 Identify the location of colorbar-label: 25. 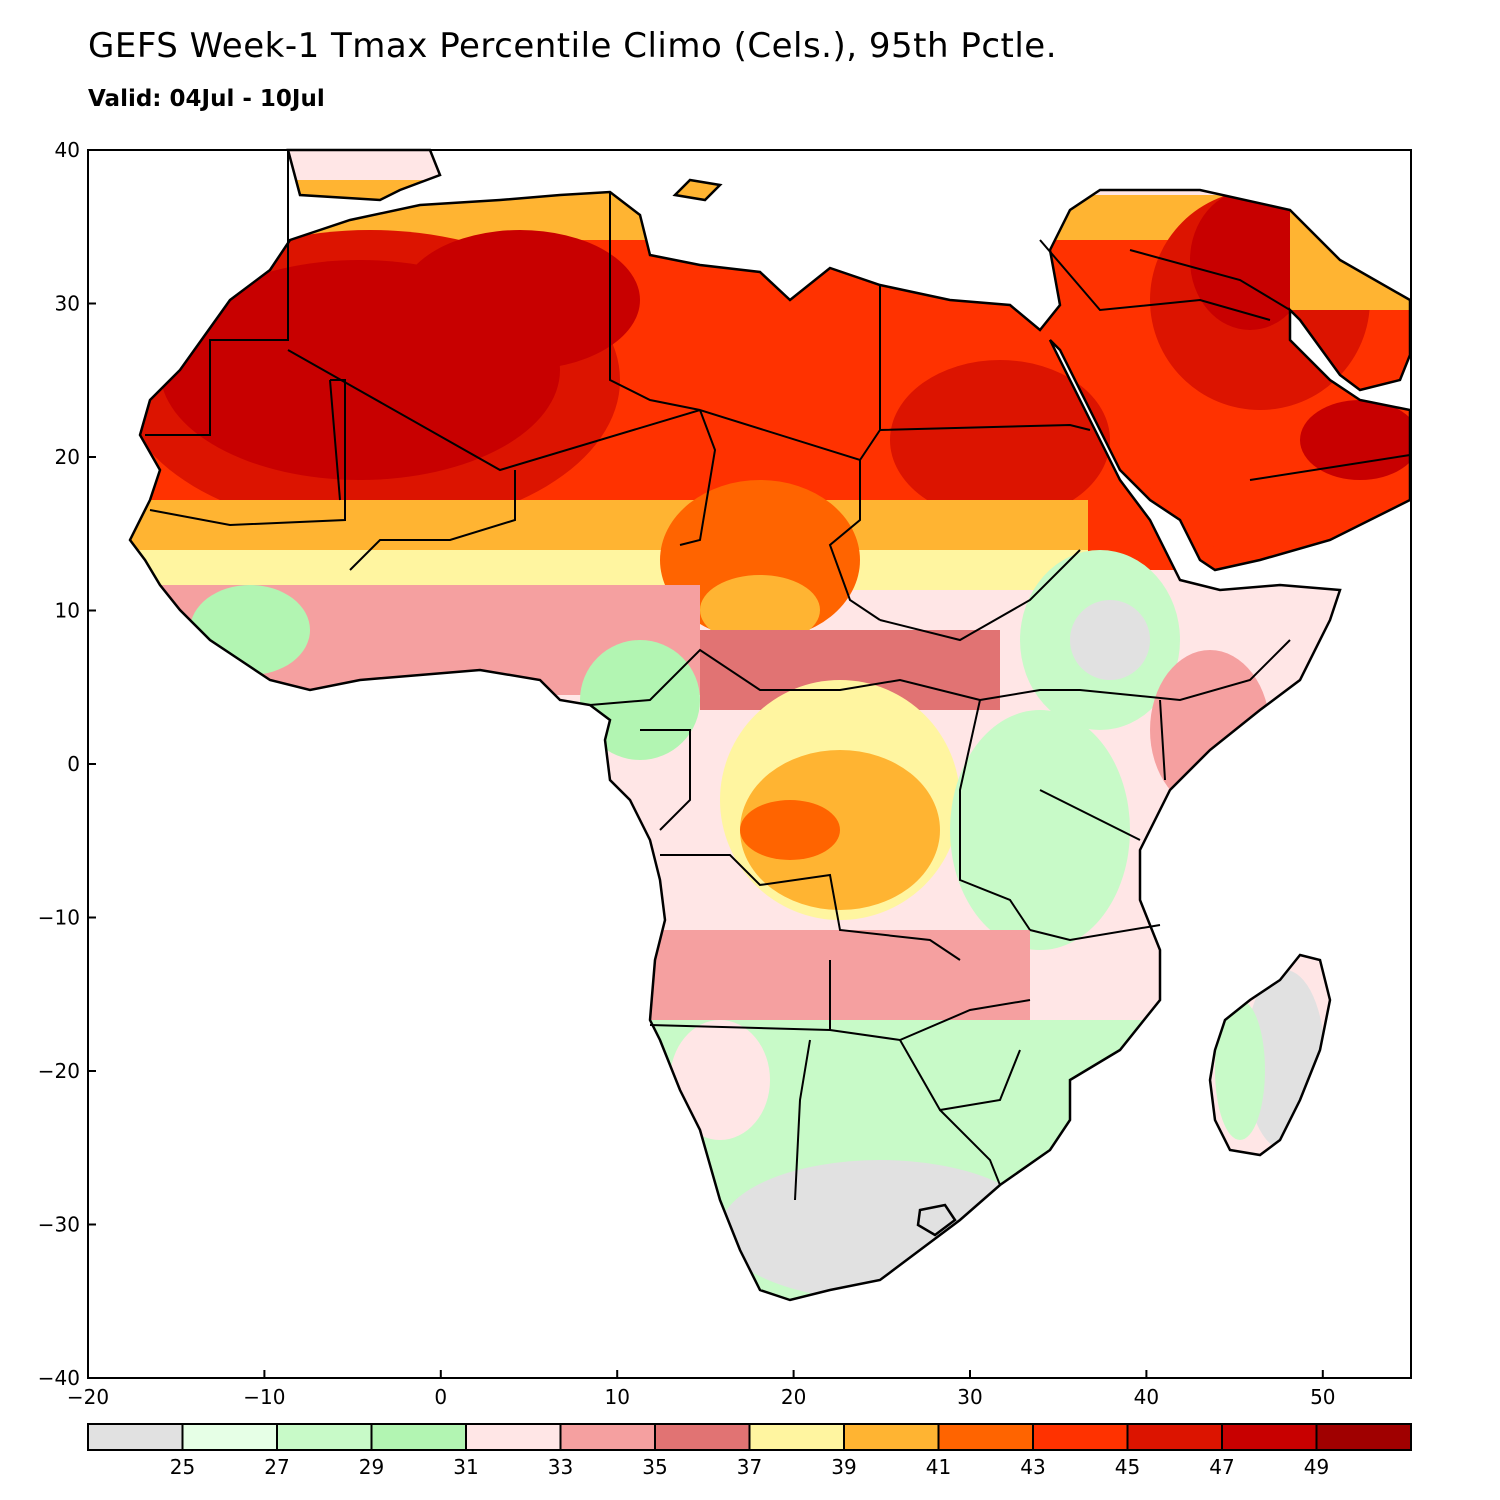
(182, 1467).